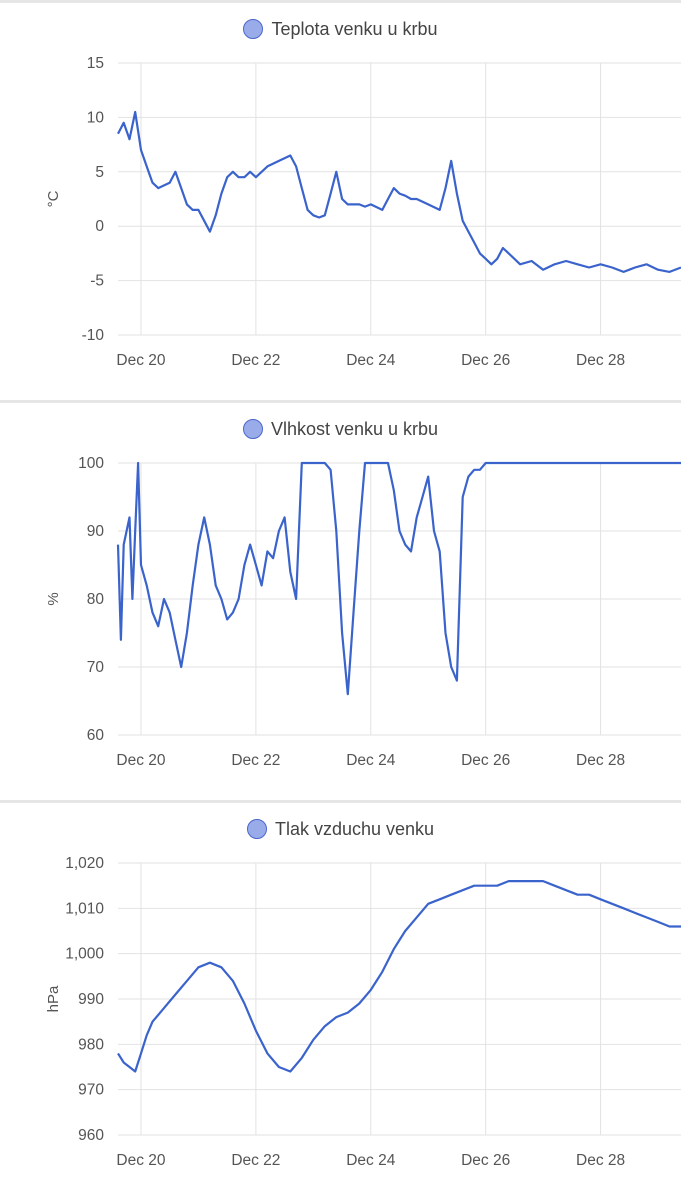  I want to click on y-tick-label: -5, so click(97, 281).